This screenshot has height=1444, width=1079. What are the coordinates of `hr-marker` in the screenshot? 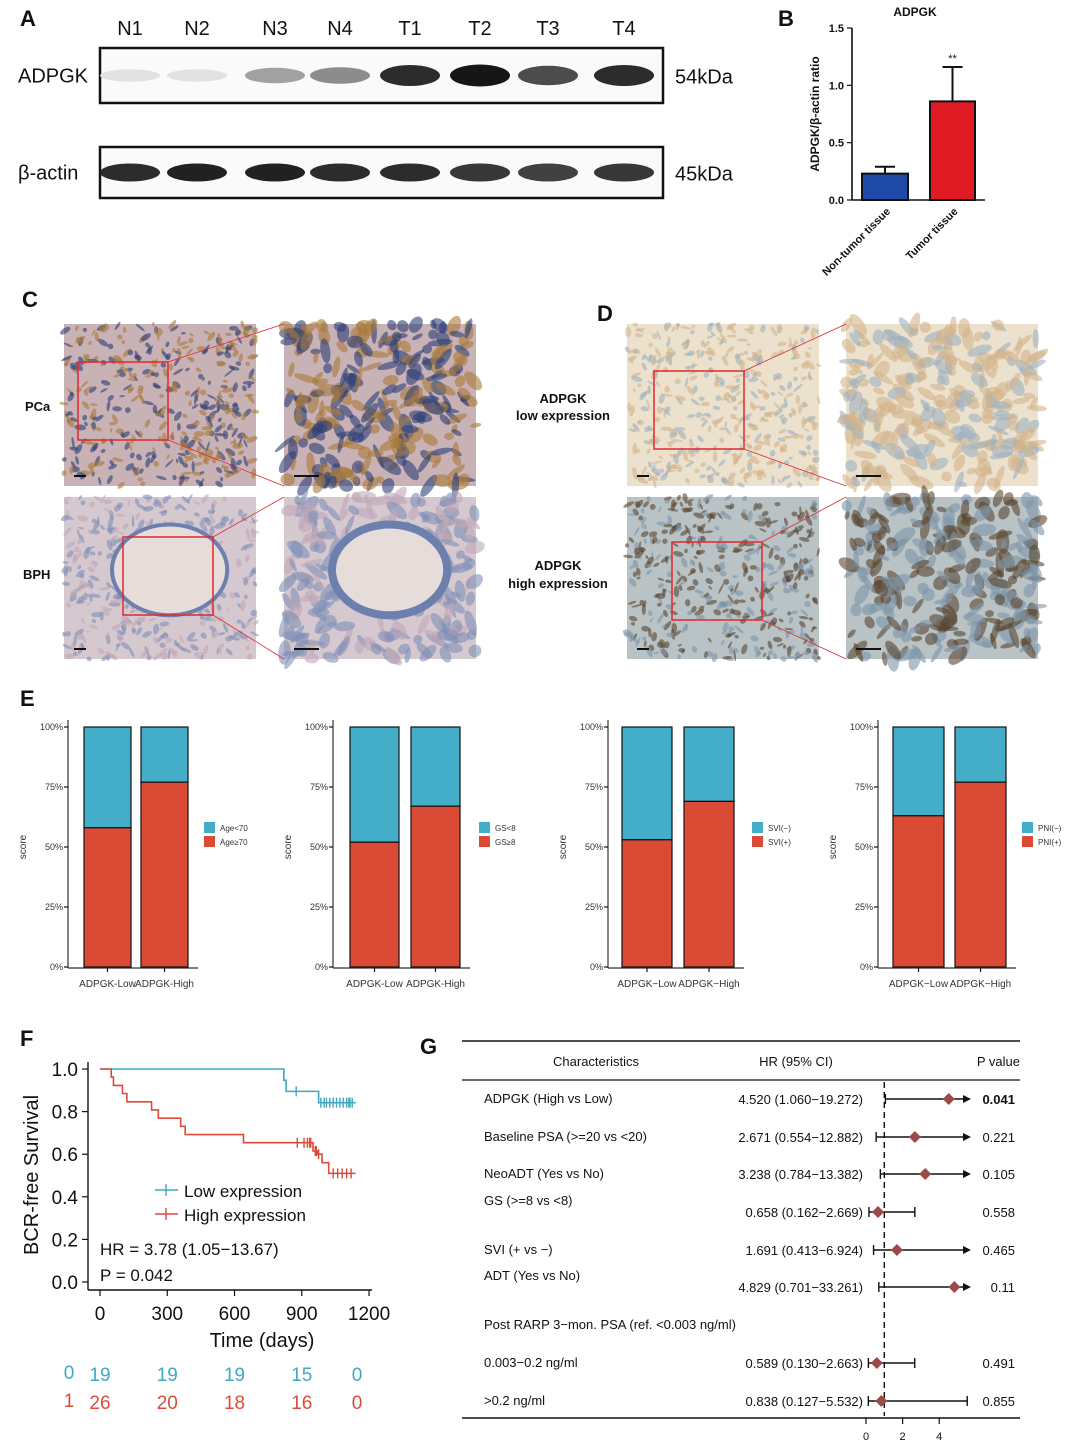 It's located at (881, 1401).